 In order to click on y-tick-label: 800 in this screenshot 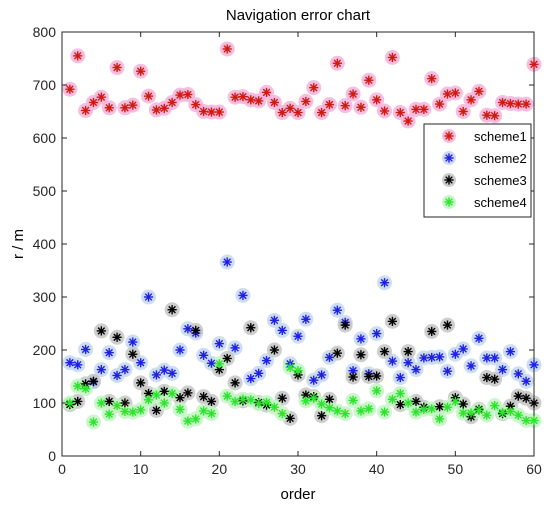, I will do `click(45, 32)`.